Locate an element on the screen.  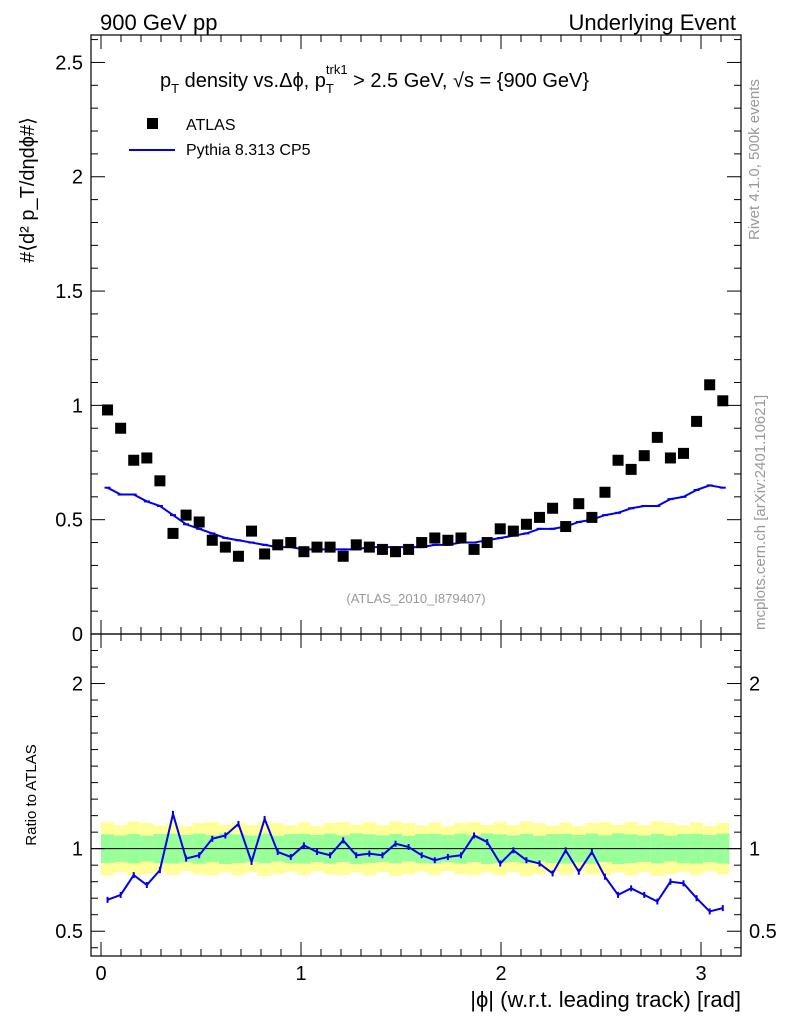
header-right: Underlying Event is located at coordinates (652, 22).